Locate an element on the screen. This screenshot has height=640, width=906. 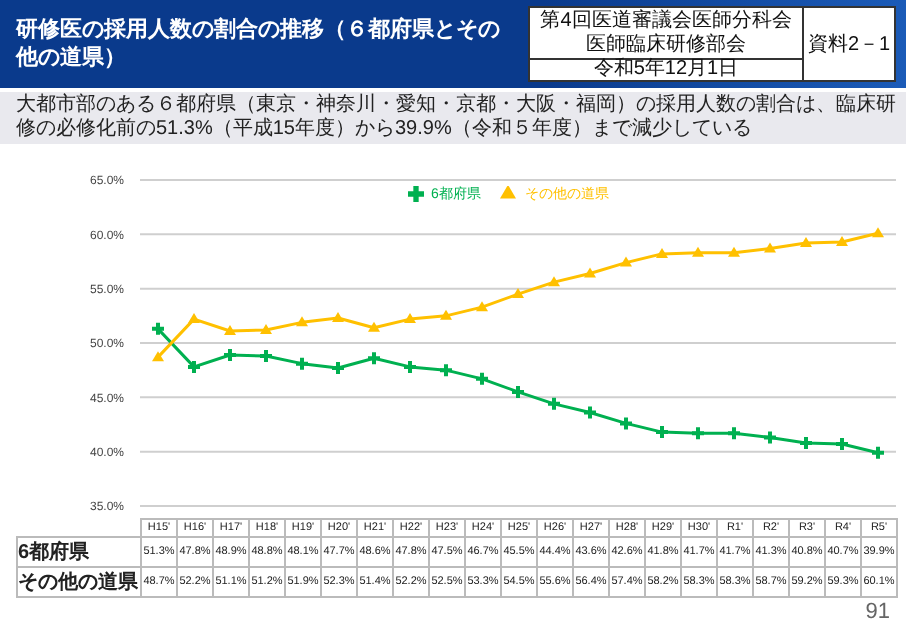
text: 6都府県 is located at coordinates (54, 553).